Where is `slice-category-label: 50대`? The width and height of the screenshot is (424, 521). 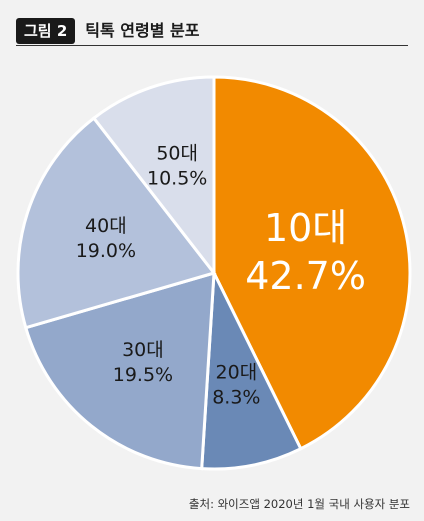 slice-category-label: 50대 is located at coordinates (177, 154).